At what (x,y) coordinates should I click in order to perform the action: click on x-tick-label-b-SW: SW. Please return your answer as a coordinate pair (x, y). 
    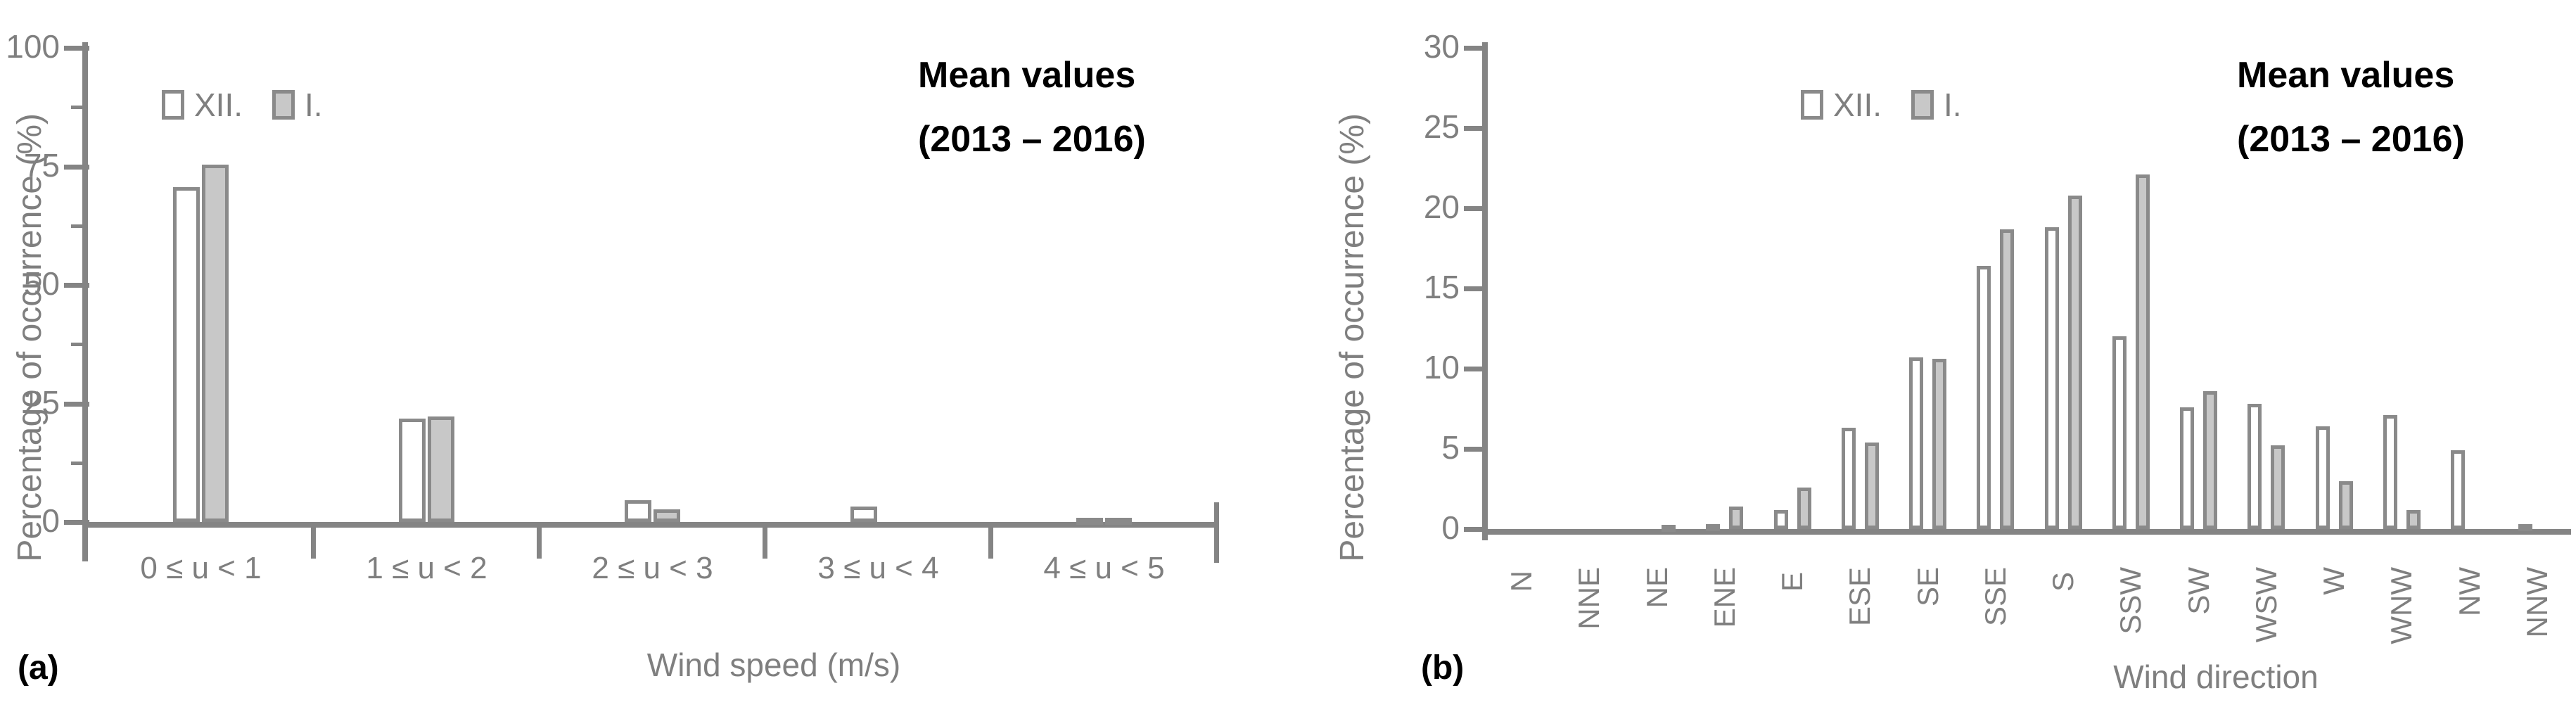
    Looking at the image, I should click on (2198, 593).